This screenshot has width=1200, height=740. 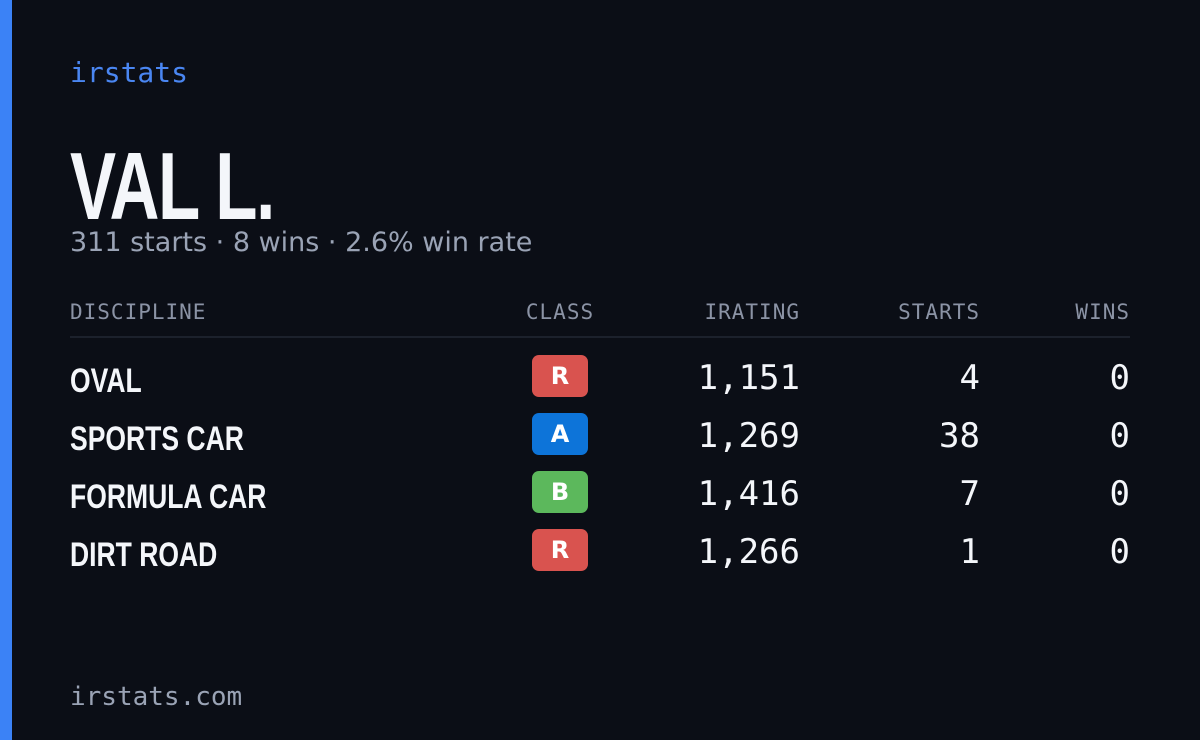 What do you see at coordinates (172, 186) in the screenshot?
I see `driver-name: VAL L.` at bounding box center [172, 186].